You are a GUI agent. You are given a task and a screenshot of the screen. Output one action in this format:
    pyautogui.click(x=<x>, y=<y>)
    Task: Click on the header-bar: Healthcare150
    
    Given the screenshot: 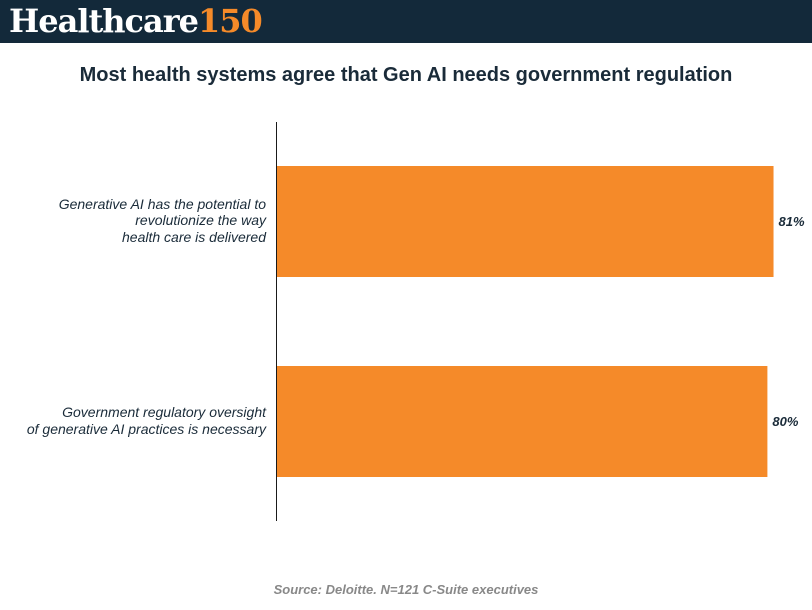 What is the action you would take?
    pyautogui.click(x=406, y=21)
    